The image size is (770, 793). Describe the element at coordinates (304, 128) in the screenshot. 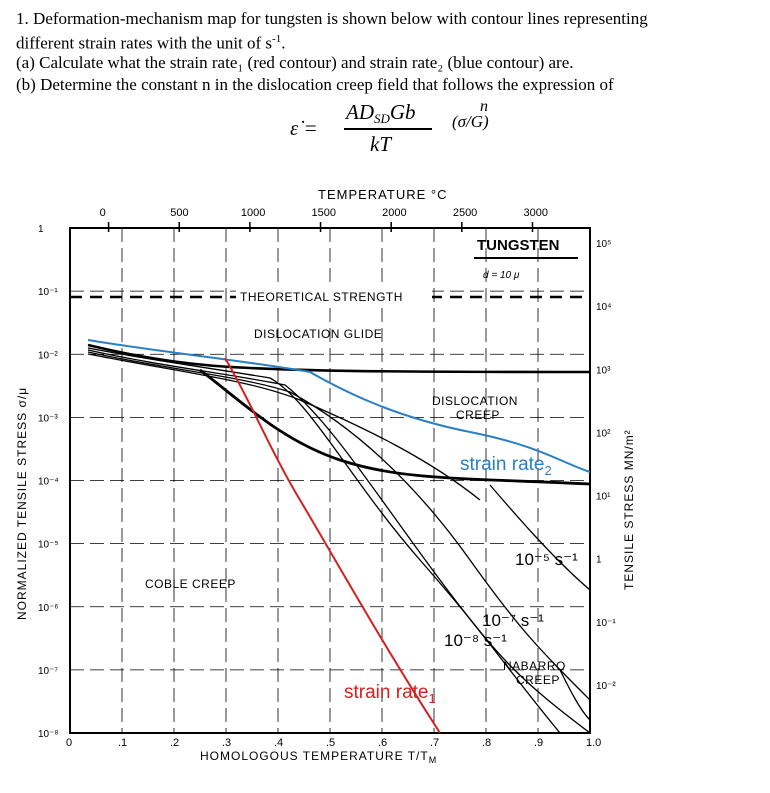

I see `equation-lhs: ε̇ =` at that location.